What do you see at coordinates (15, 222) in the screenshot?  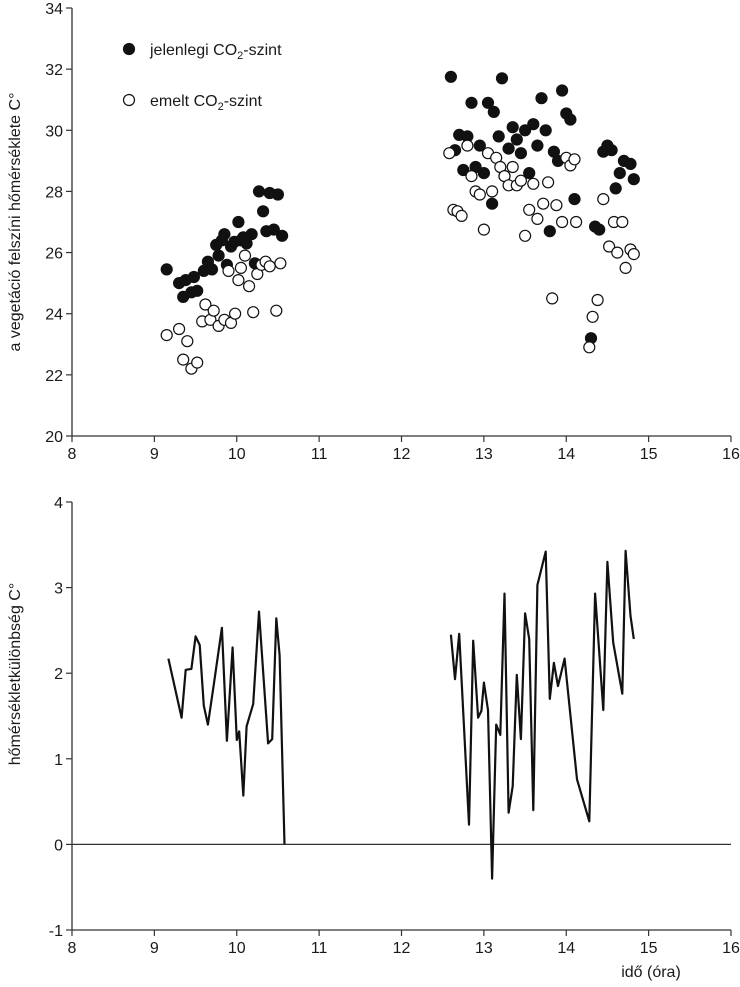 I see `top-y-axis-label: a vegetáció felszíni hőmérséklete C°` at bounding box center [15, 222].